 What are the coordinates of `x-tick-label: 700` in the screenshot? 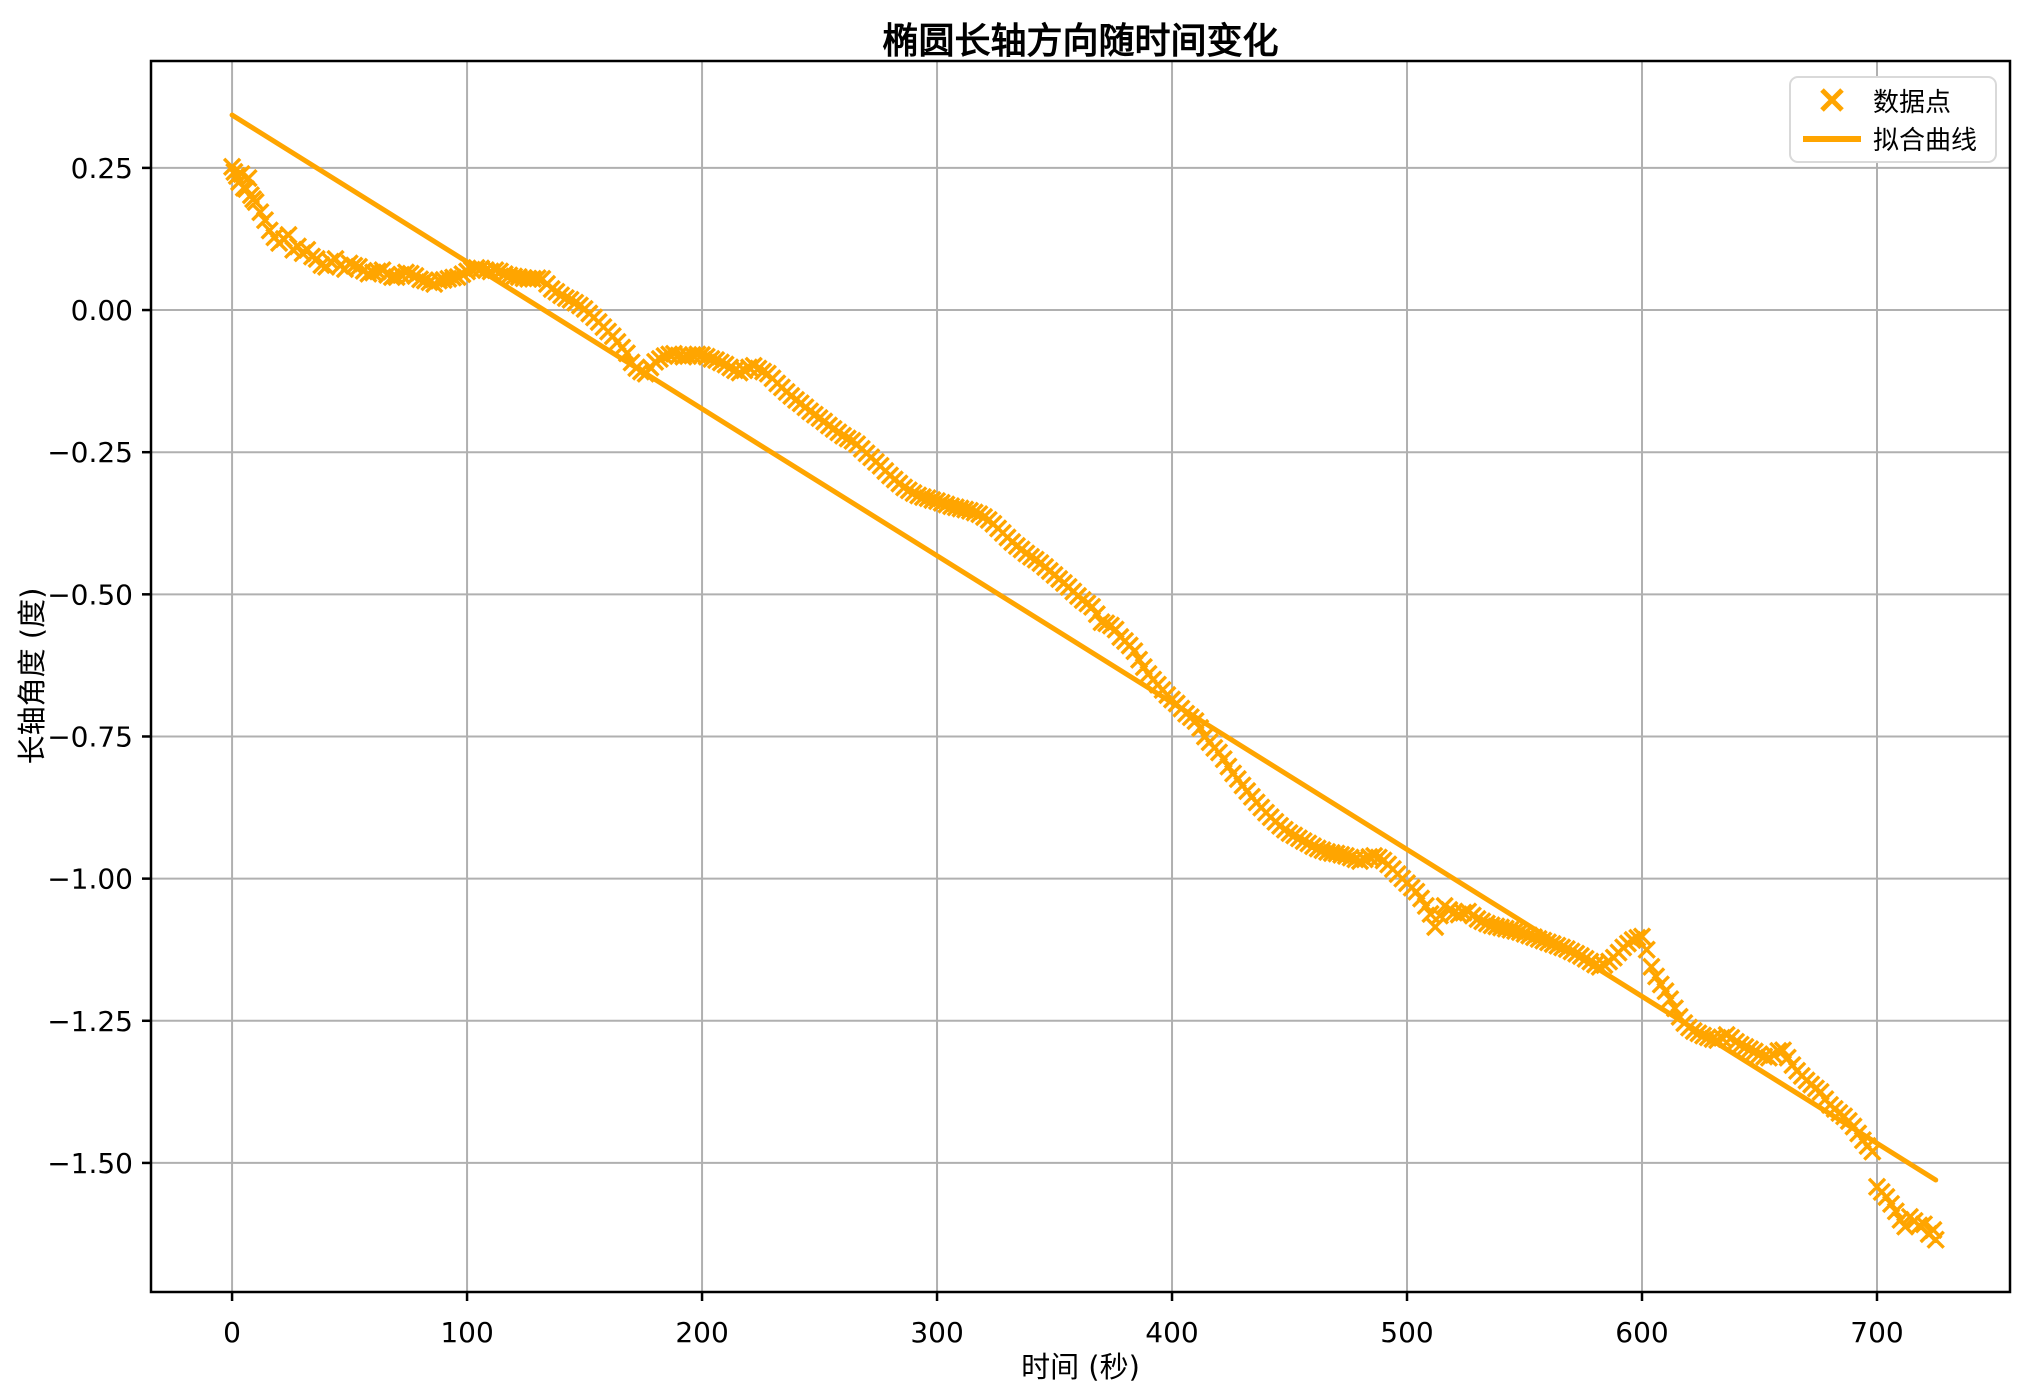 It's located at (1876, 1332).